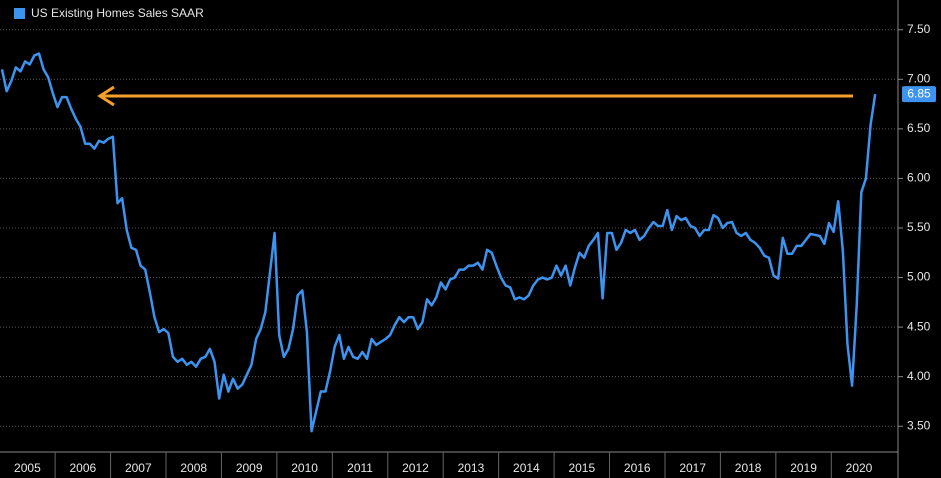  I want to click on legend-label: US Existing Homes Sales SAAR, so click(117, 13).